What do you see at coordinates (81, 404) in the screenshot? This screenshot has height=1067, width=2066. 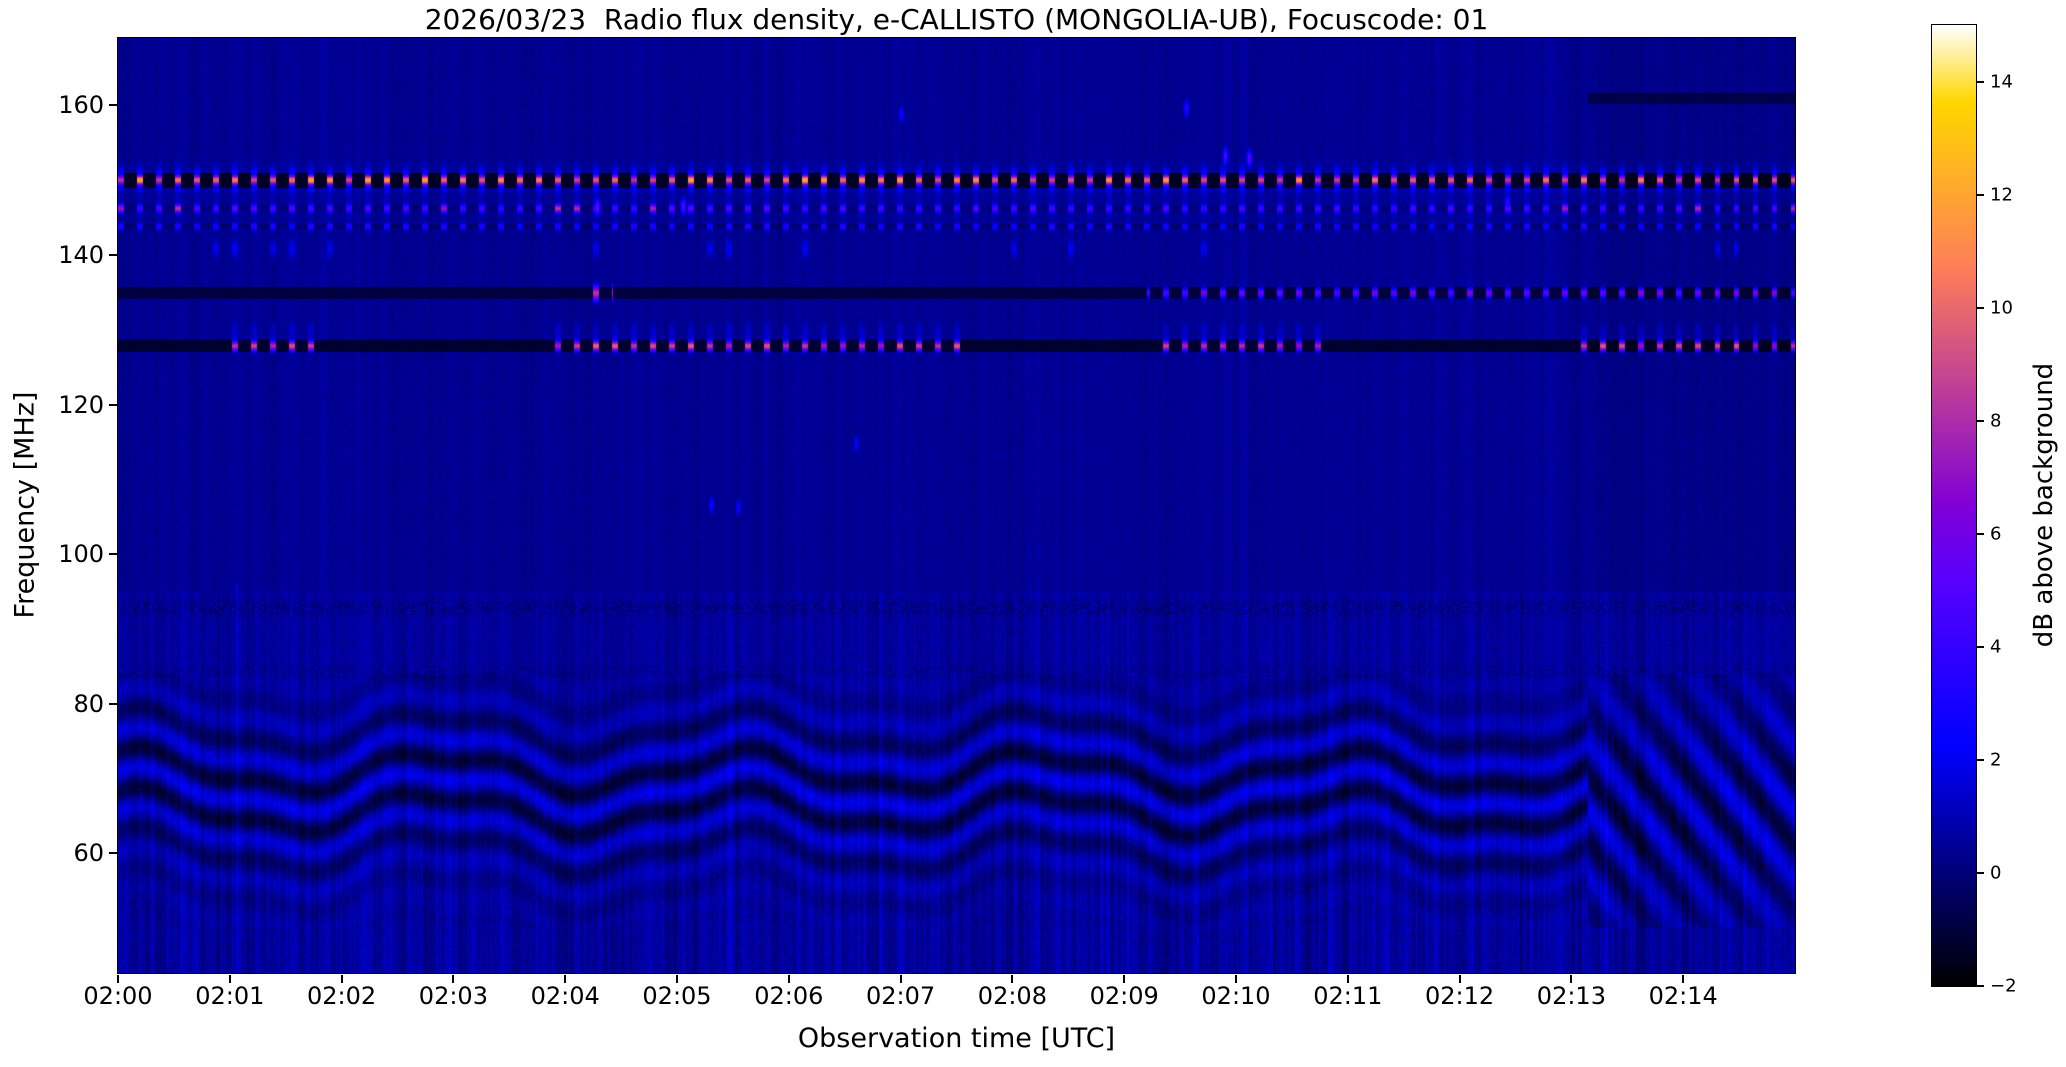 I see `y-tick-label: 120` at bounding box center [81, 404].